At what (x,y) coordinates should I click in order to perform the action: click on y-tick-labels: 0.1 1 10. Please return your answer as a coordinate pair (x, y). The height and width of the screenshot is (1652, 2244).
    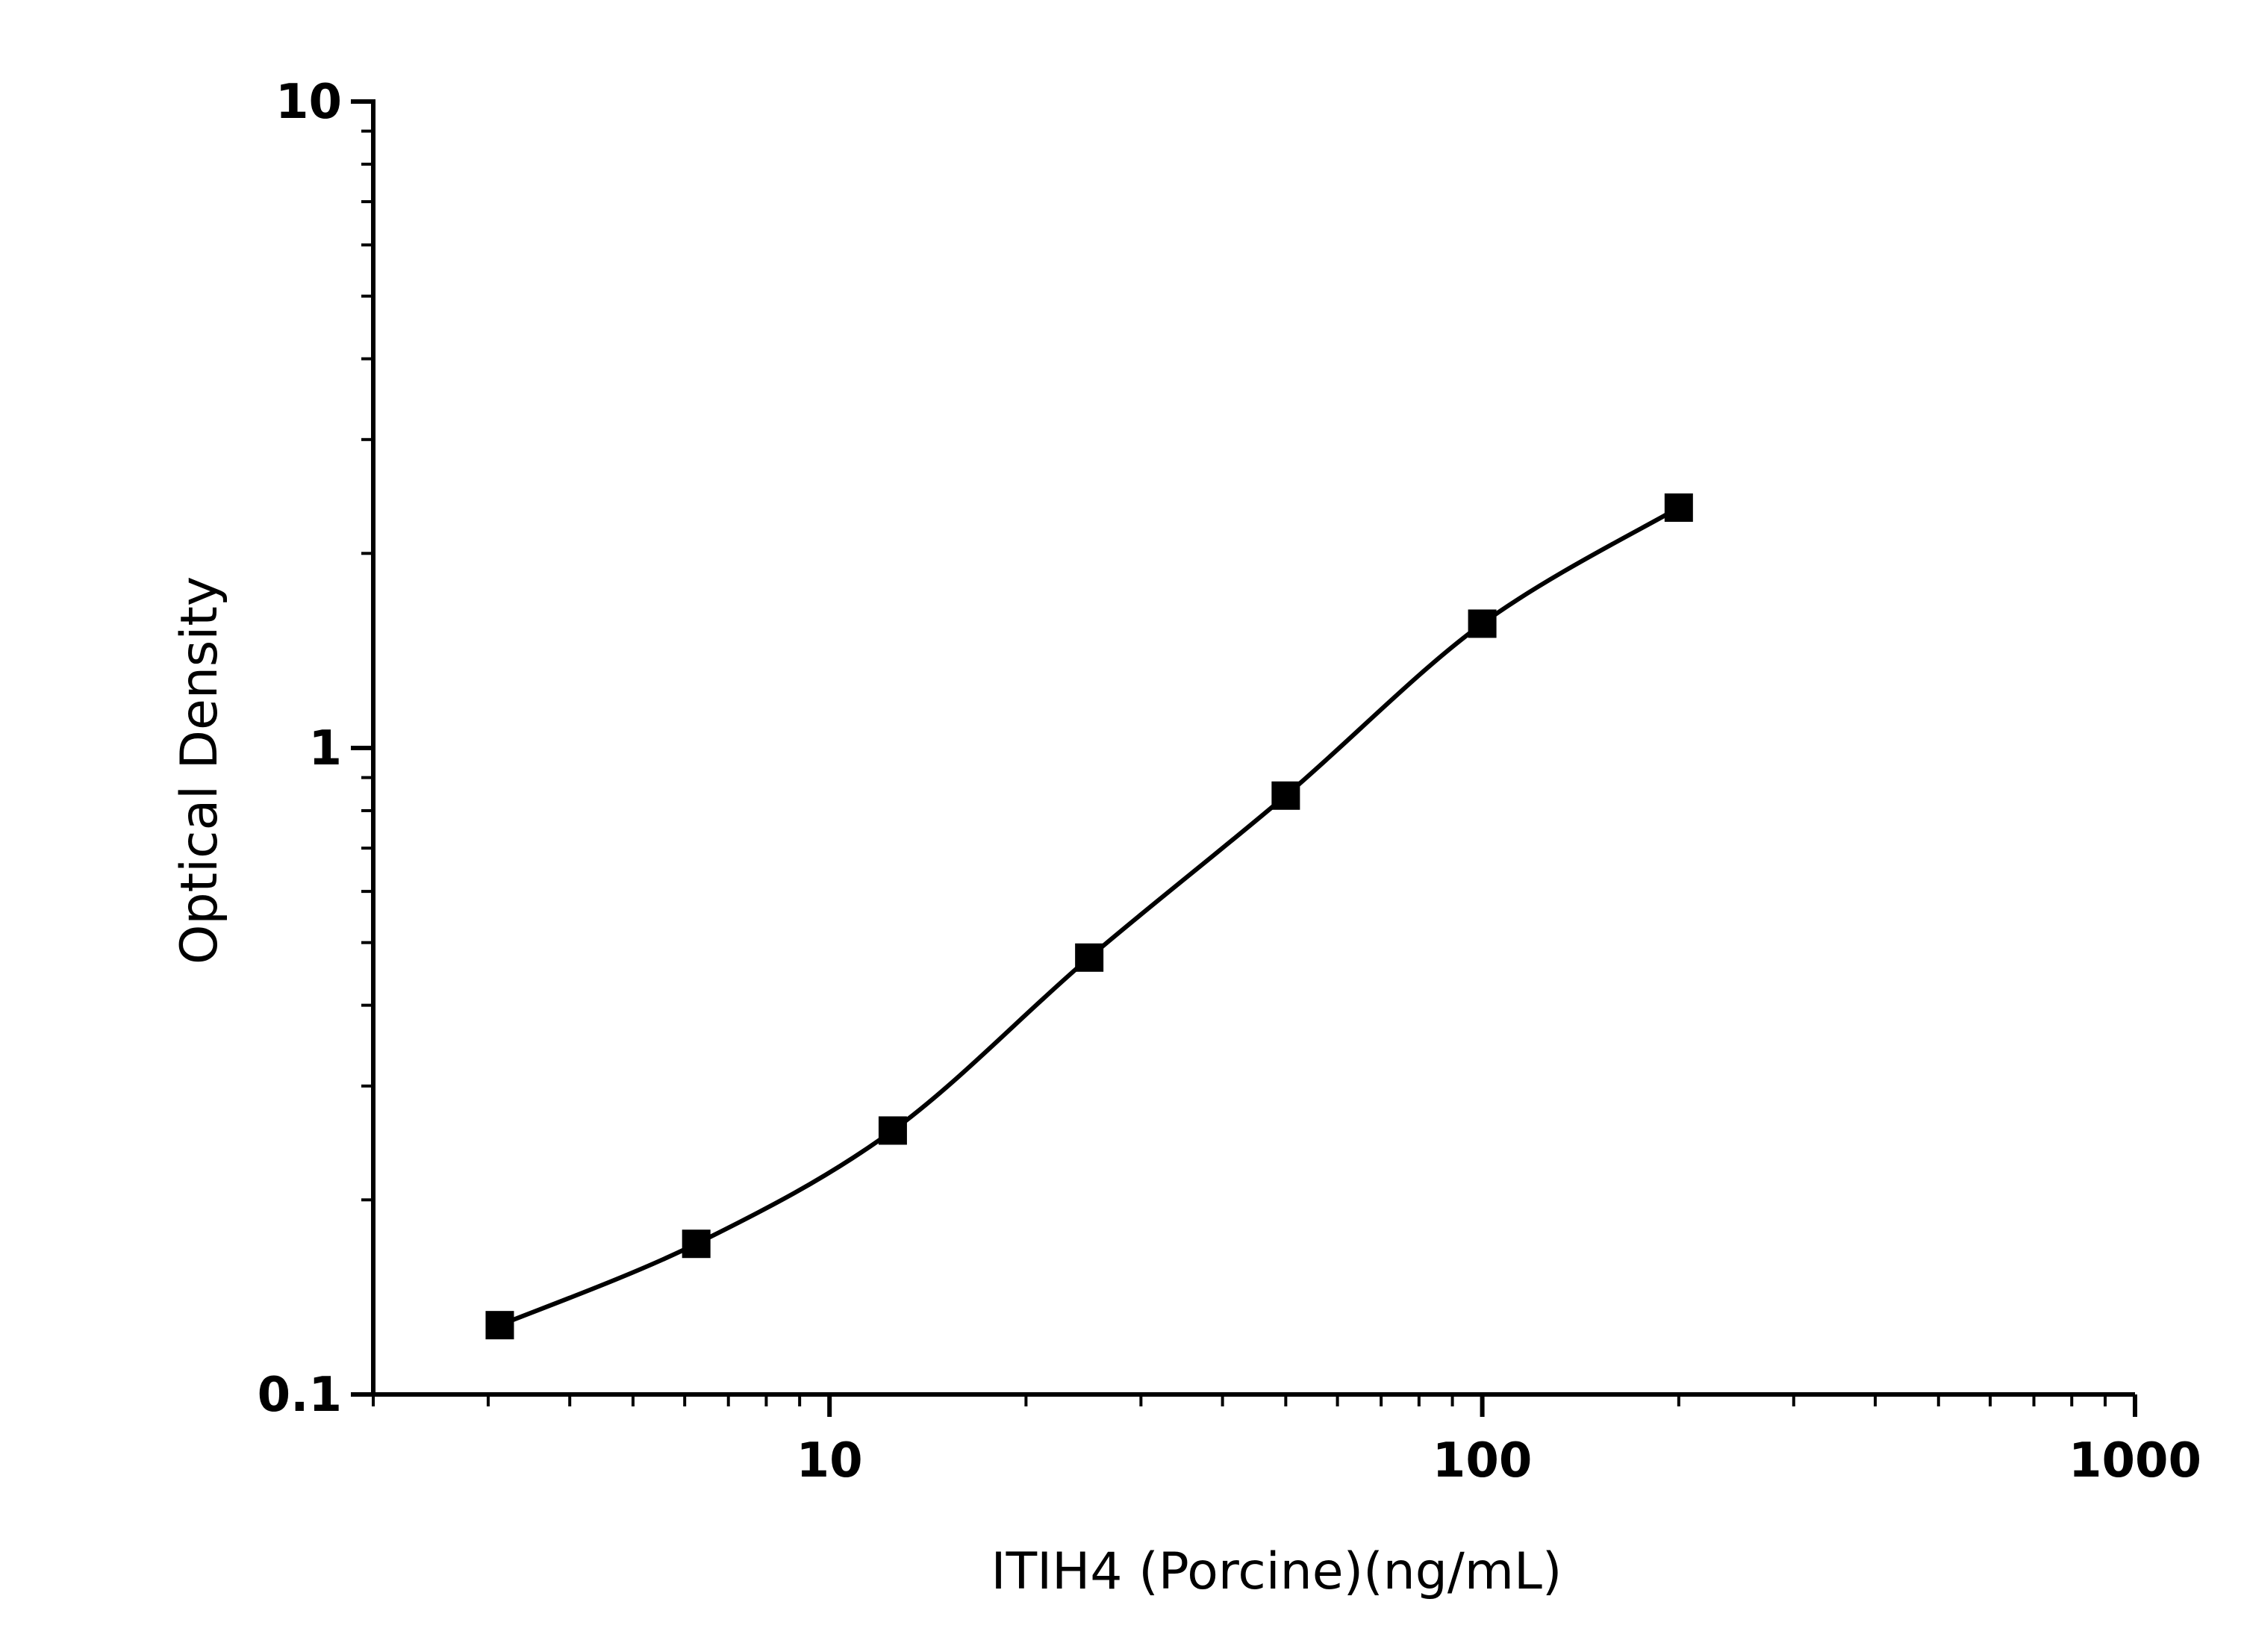
    Looking at the image, I should click on (300, 749).